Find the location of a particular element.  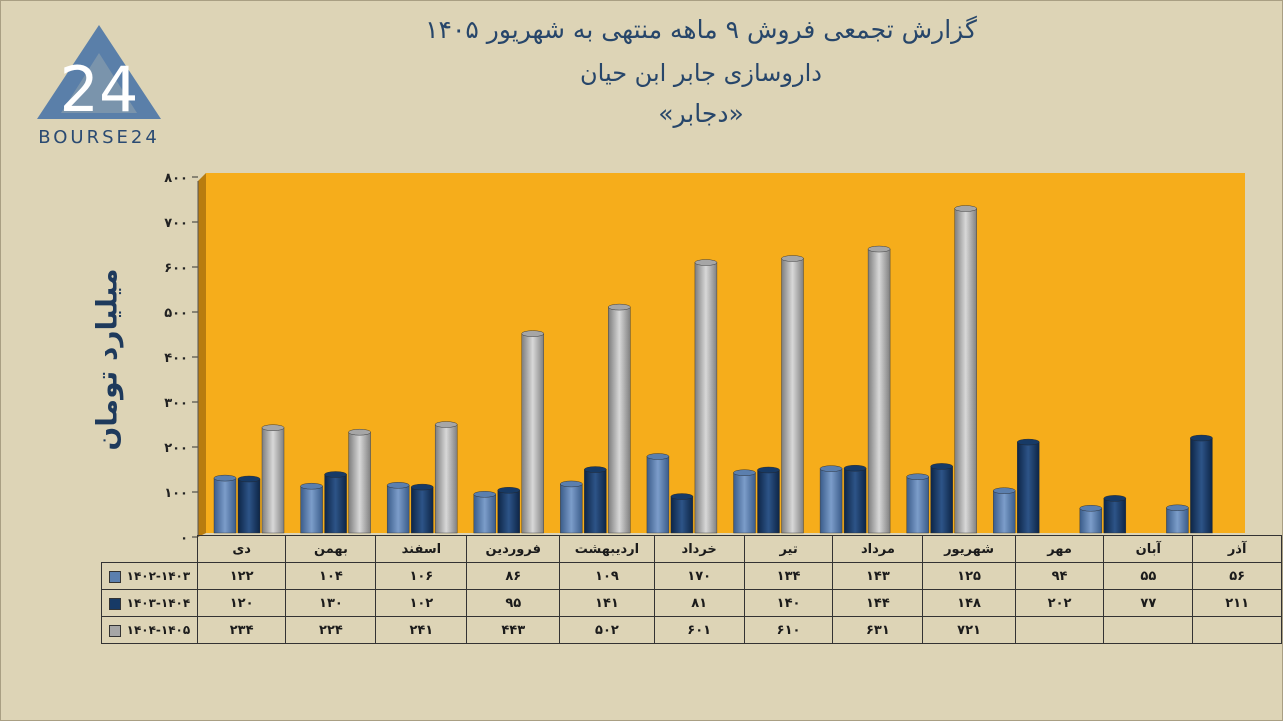

y-tick-label: ۳۰۰ is located at coordinates (176, 403).